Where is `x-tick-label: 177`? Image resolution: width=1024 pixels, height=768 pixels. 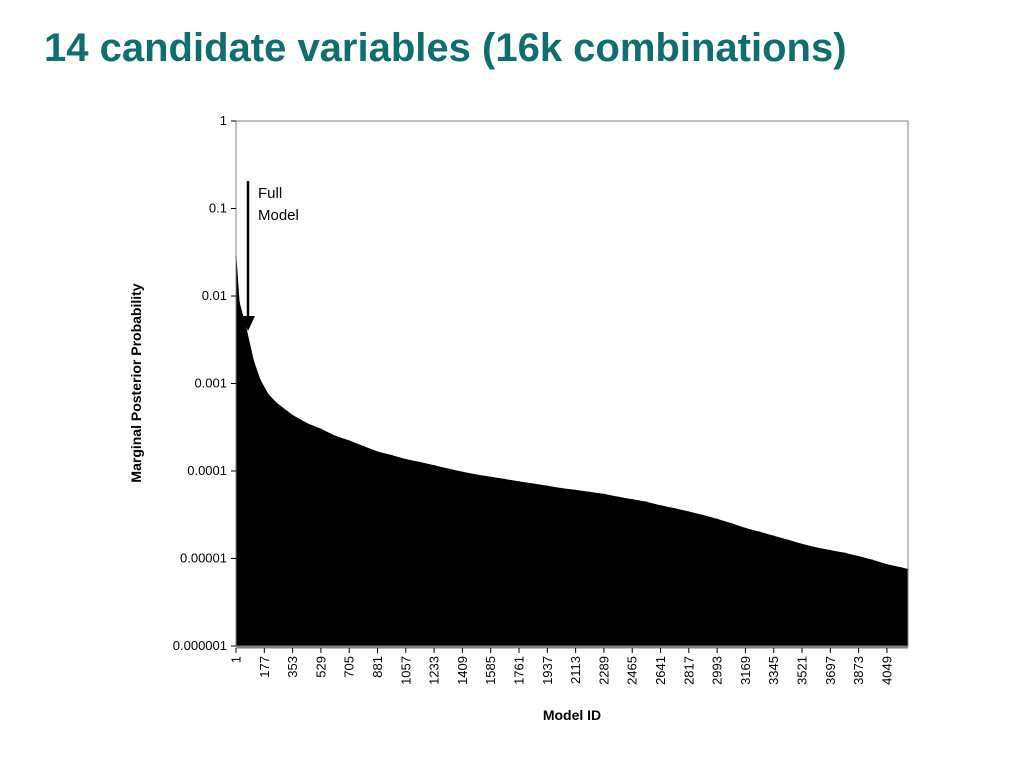
x-tick-label: 177 is located at coordinates (264, 667).